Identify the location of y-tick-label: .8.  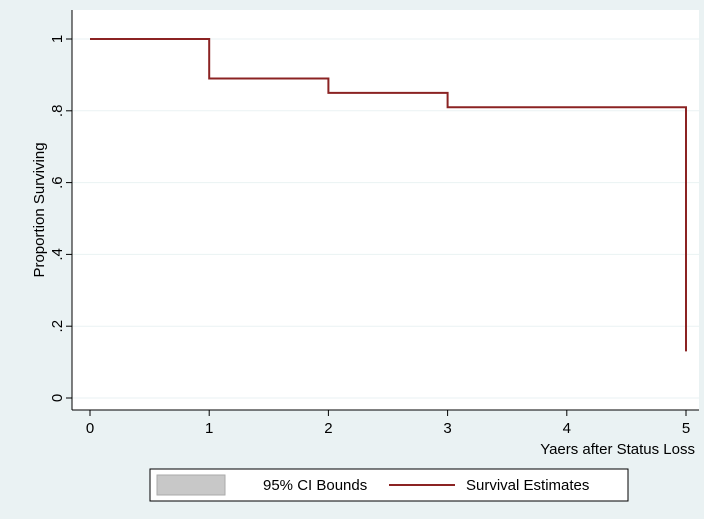
(57, 111).